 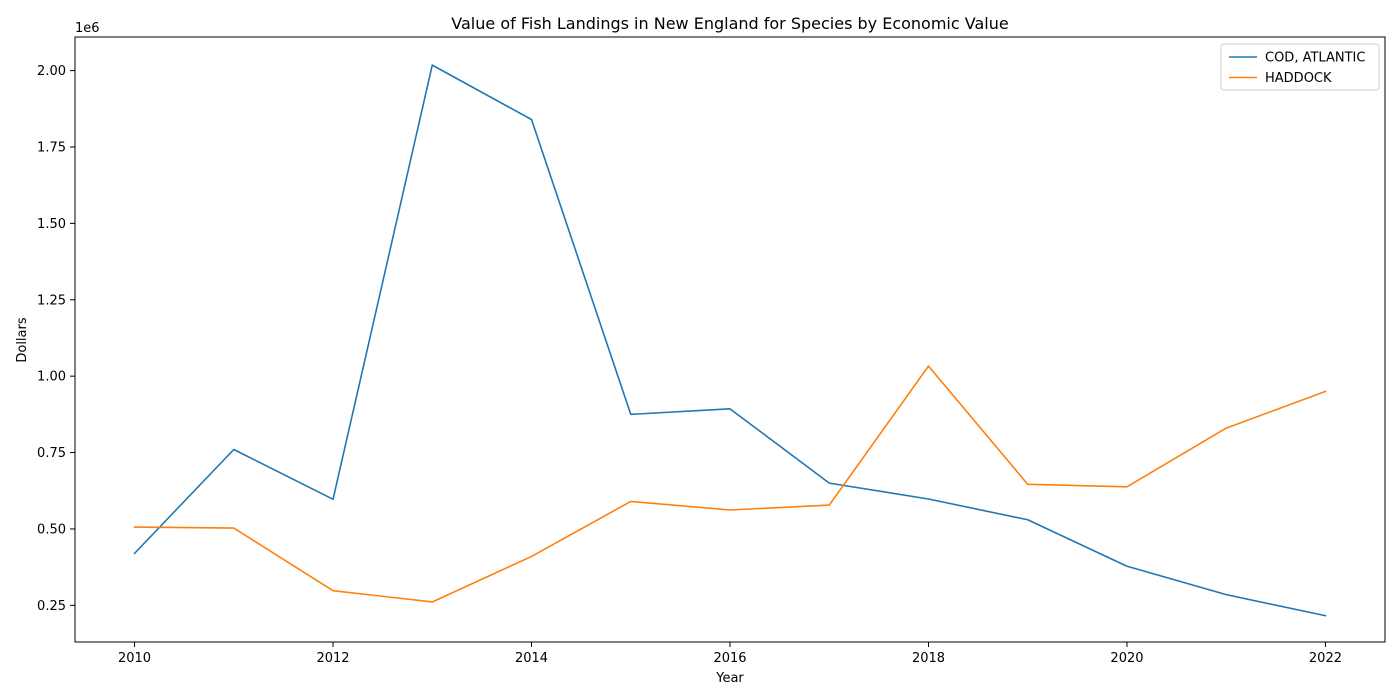 I want to click on y-tick-label: 0.75, so click(x=51, y=453).